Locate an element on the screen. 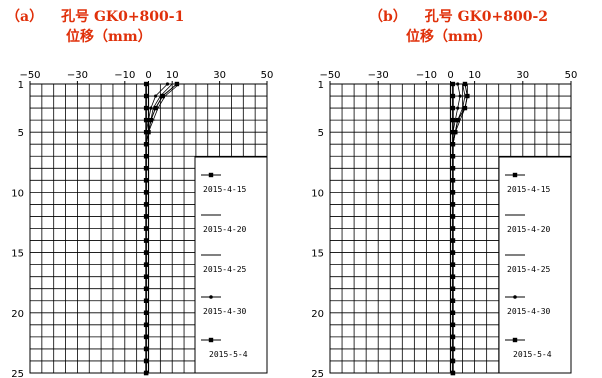  chart-title: （a） 孔号 GK0+800-1 is located at coordinates (95, 17).